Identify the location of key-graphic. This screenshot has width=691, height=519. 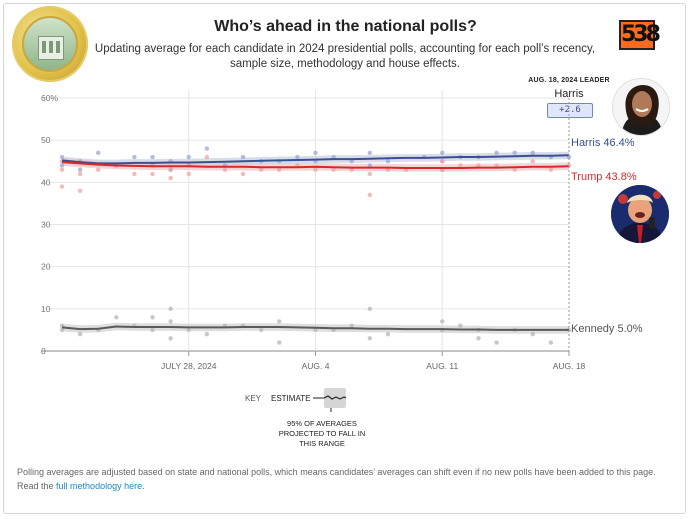
(330, 400).